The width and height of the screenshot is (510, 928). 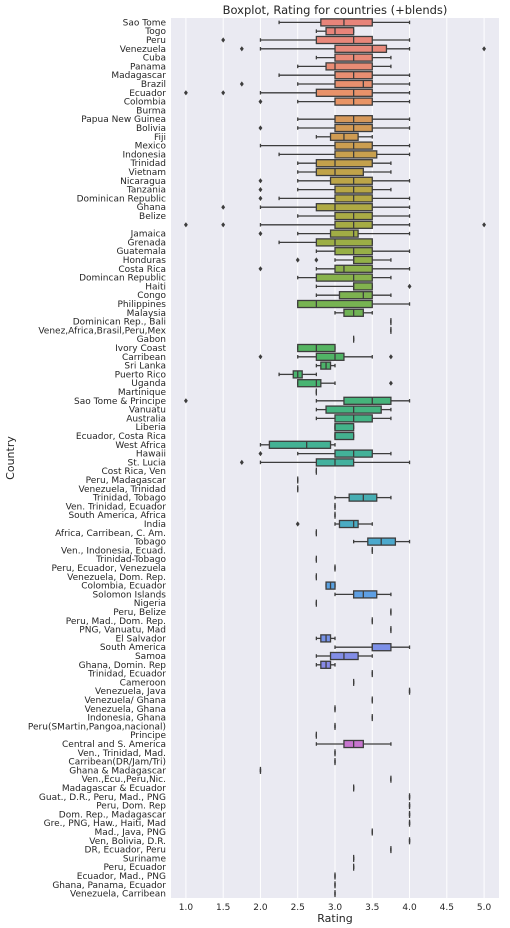 What do you see at coordinates (151, 428) in the screenshot?
I see `y-tick-label: Liberia` at bounding box center [151, 428].